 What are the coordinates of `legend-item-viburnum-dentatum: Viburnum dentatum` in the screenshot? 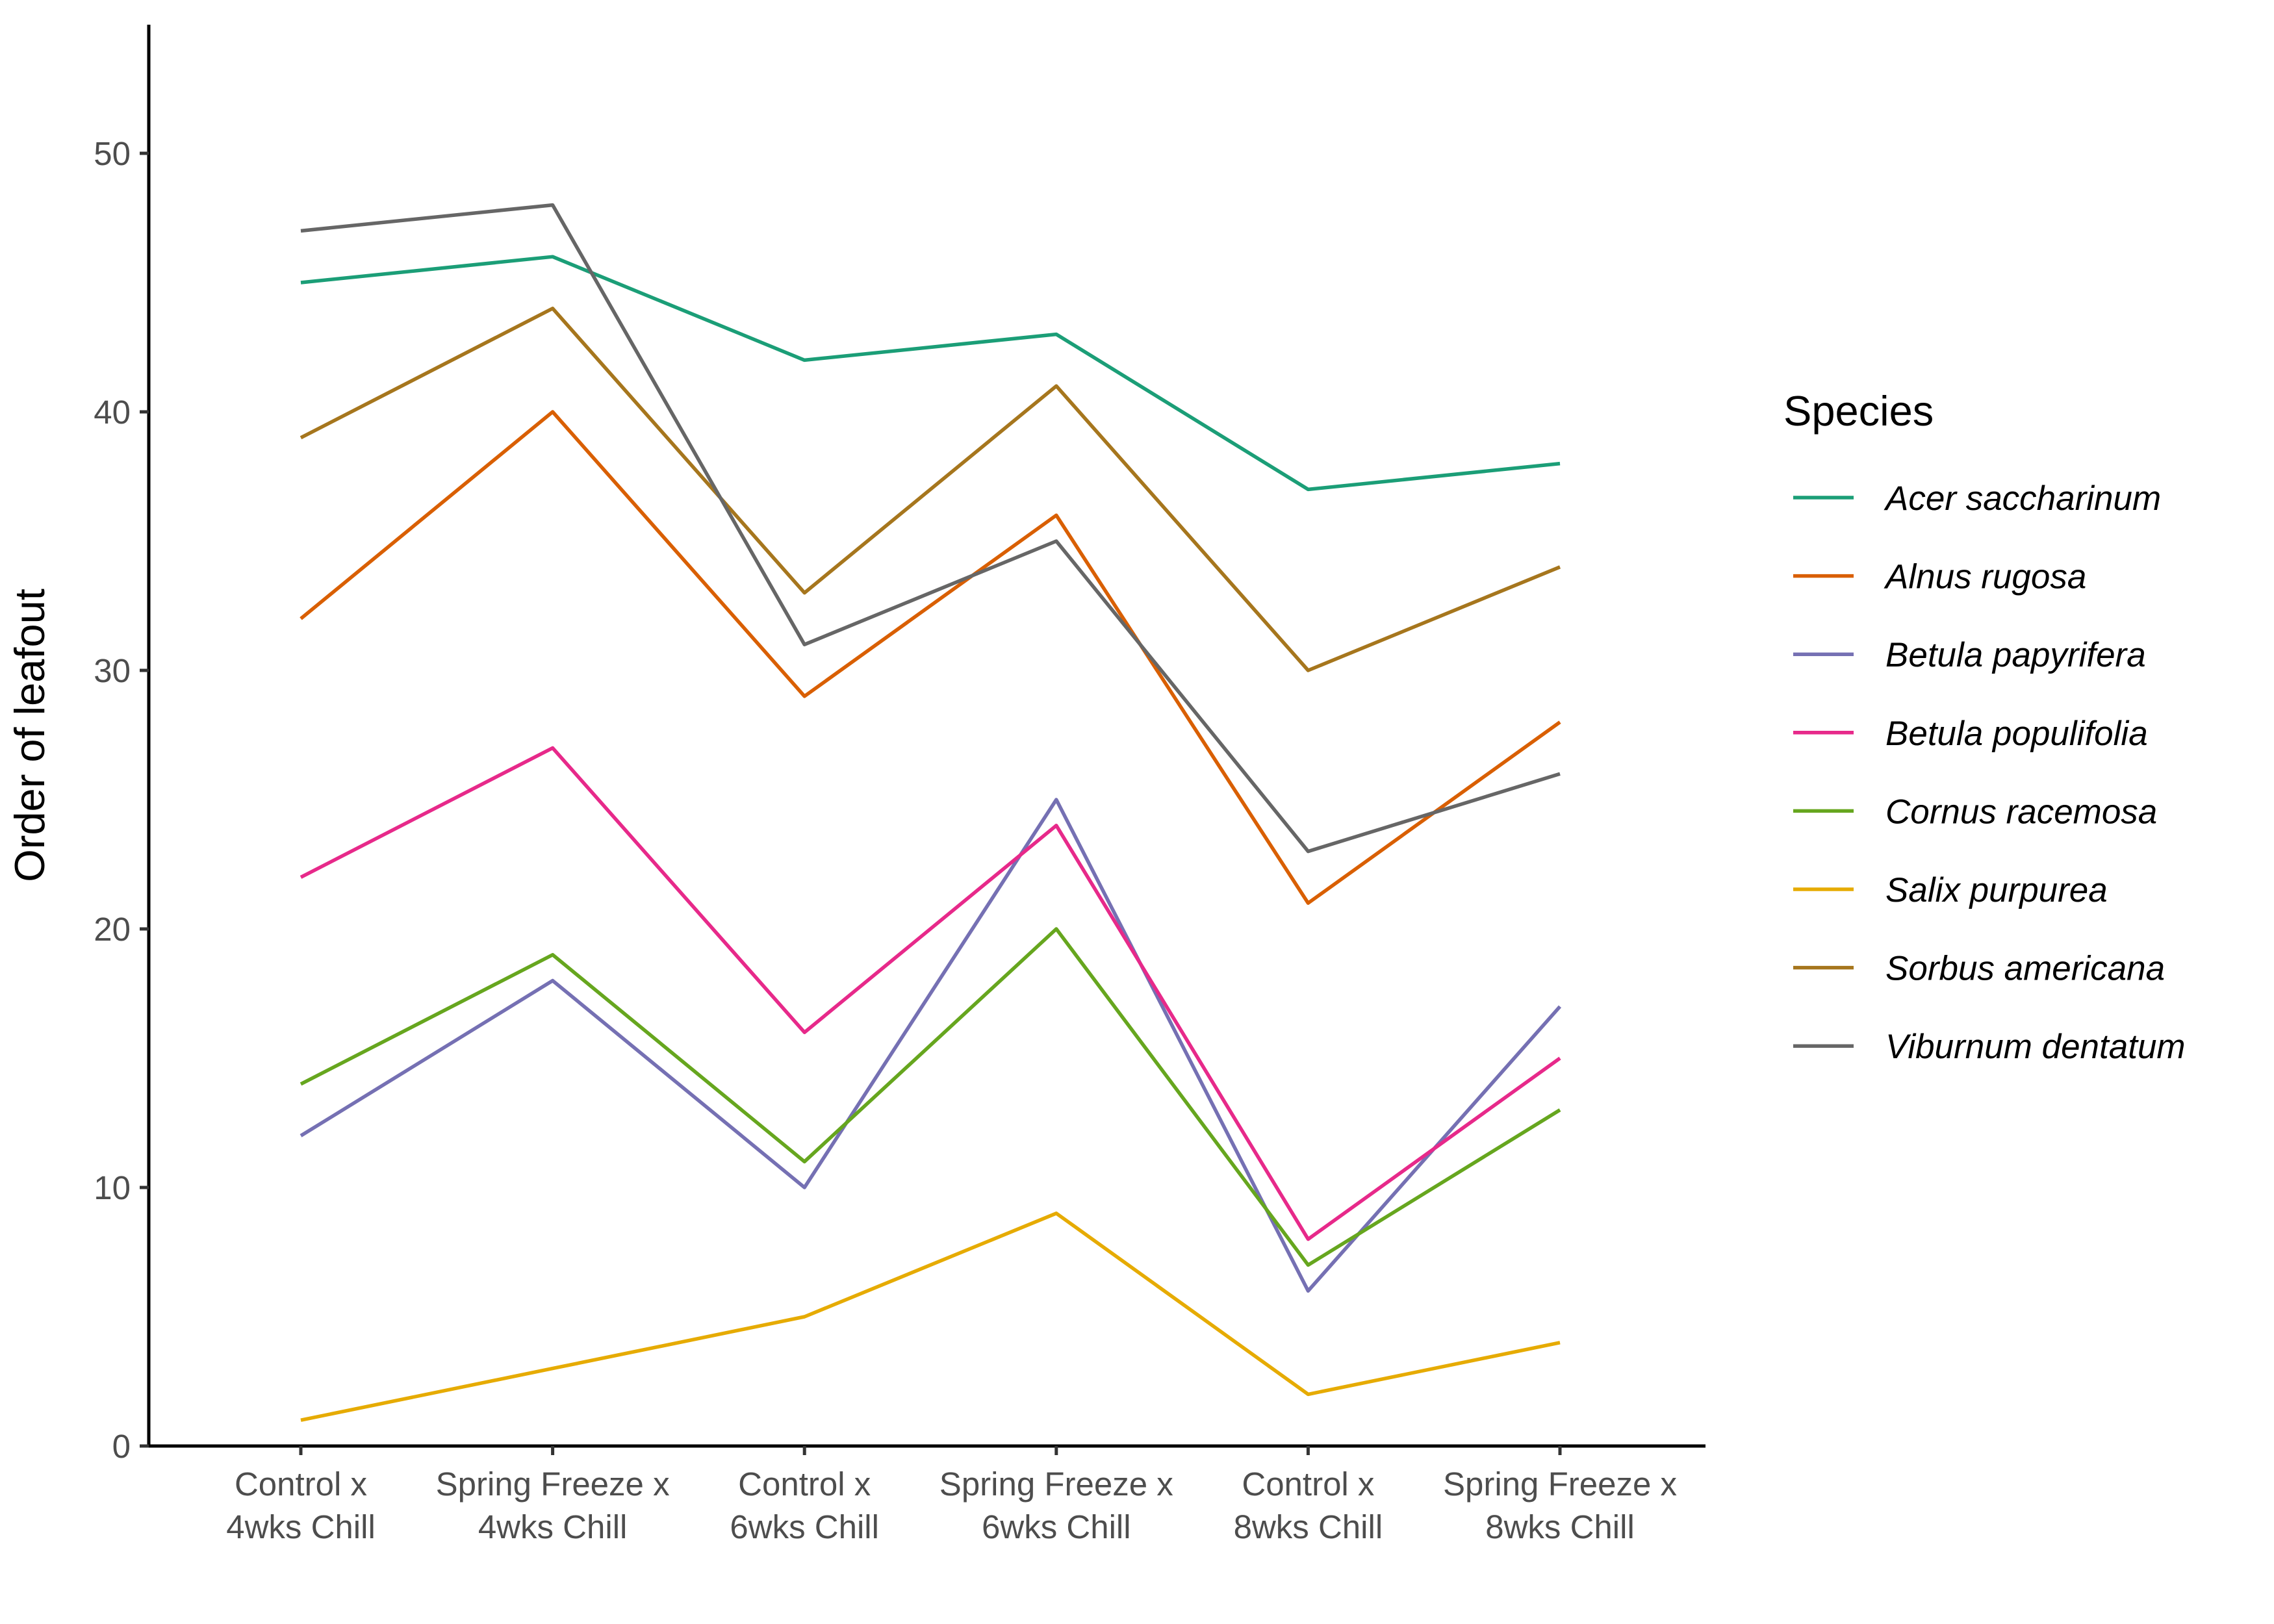 It's located at (1989, 1047).